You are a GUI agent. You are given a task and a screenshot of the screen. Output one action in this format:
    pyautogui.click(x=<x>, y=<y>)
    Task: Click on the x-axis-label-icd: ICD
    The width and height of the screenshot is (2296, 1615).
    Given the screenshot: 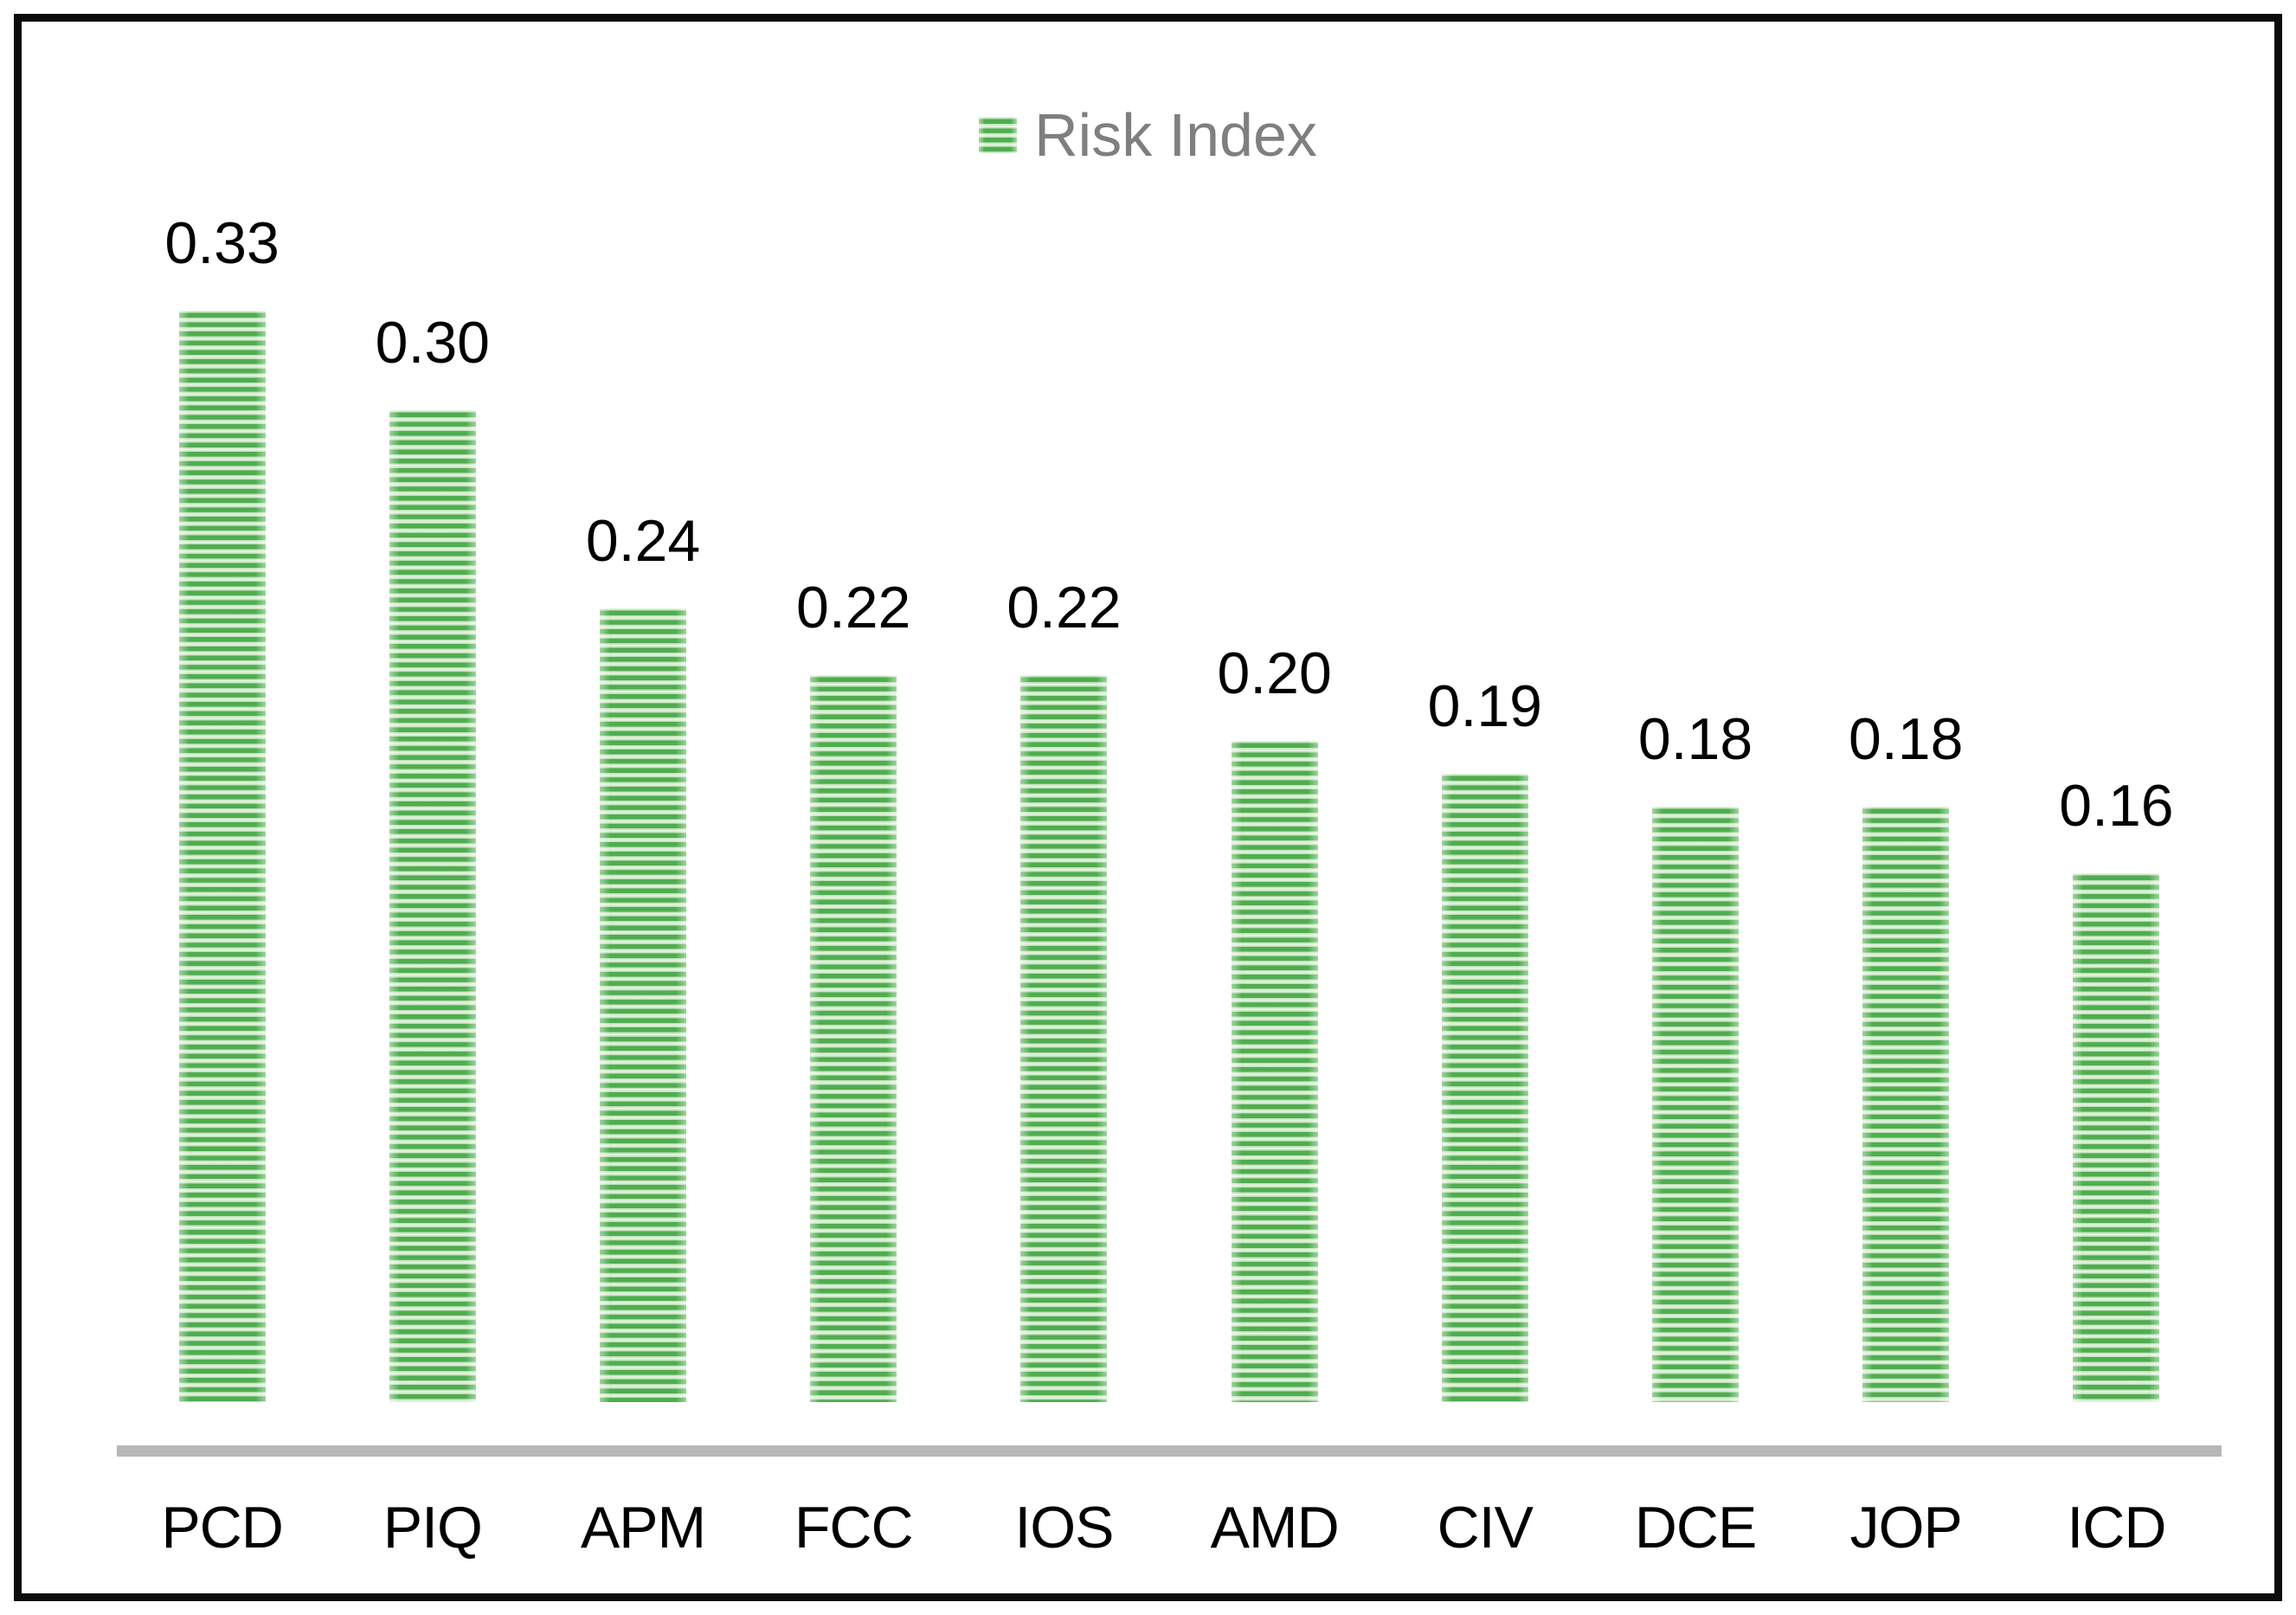 What is the action you would take?
    pyautogui.click(x=2116, y=1527)
    